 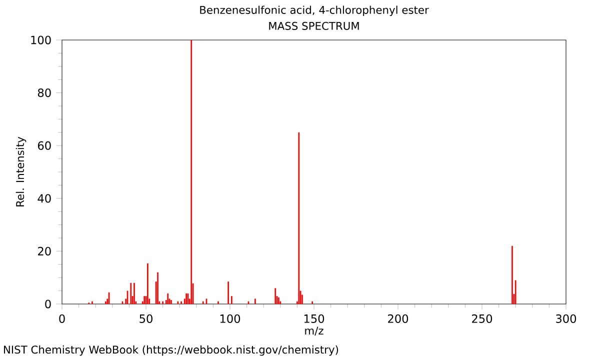 I want to click on x-axis-title: m/z, so click(x=314, y=331).